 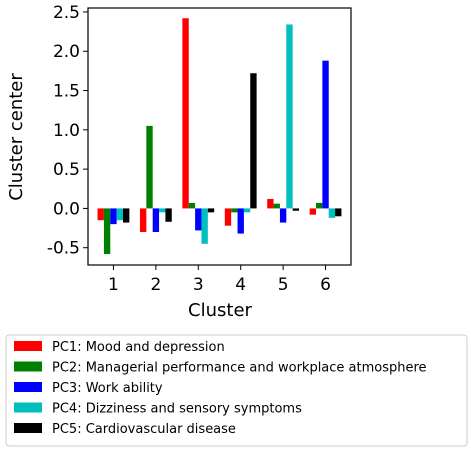 I want to click on x-tick-label: 6, so click(x=325, y=285).